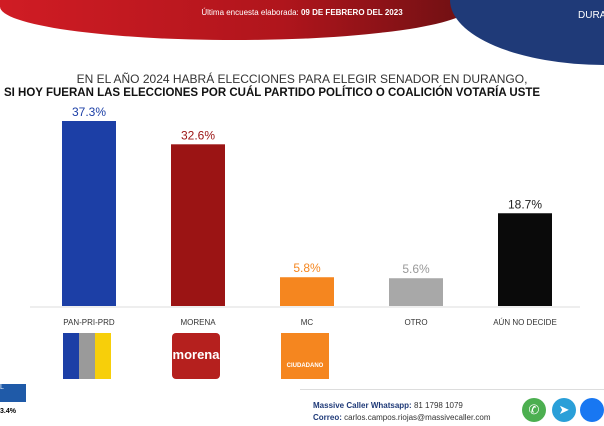 This screenshot has width=604, height=426. What do you see at coordinates (452, 389) in the screenshot?
I see `footer-divider` at bounding box center [452, 389].